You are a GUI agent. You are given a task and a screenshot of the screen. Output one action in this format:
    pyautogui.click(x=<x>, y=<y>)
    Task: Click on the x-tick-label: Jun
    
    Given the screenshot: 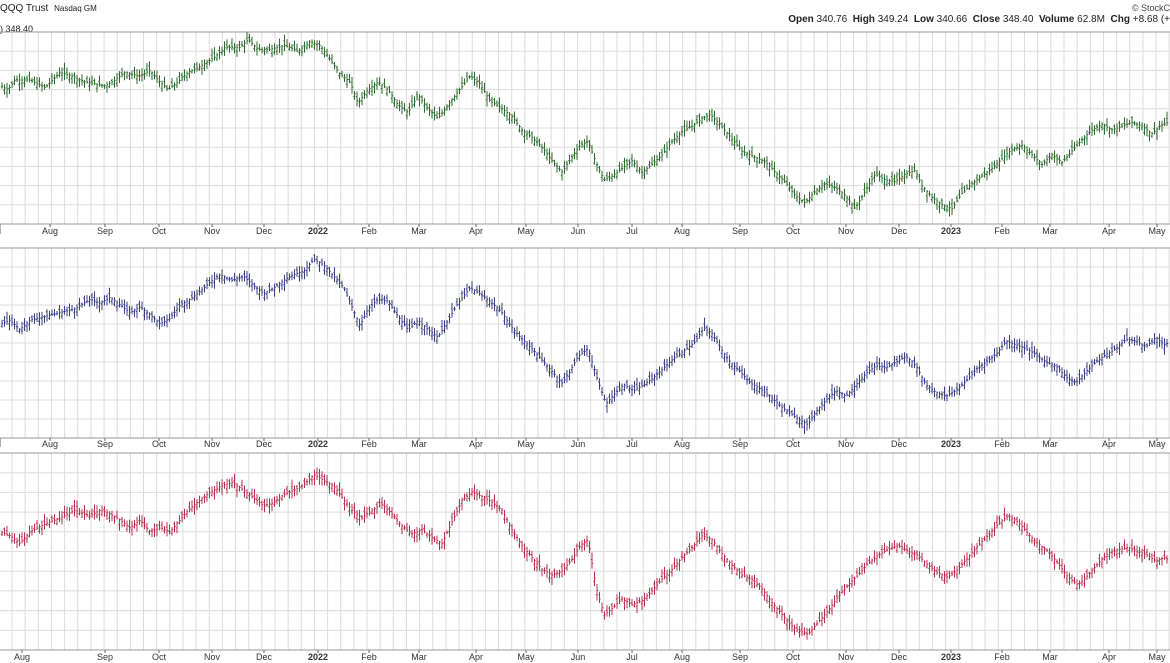 What is the action you would take?
    pyautogui.click(x=578, y=657)
    